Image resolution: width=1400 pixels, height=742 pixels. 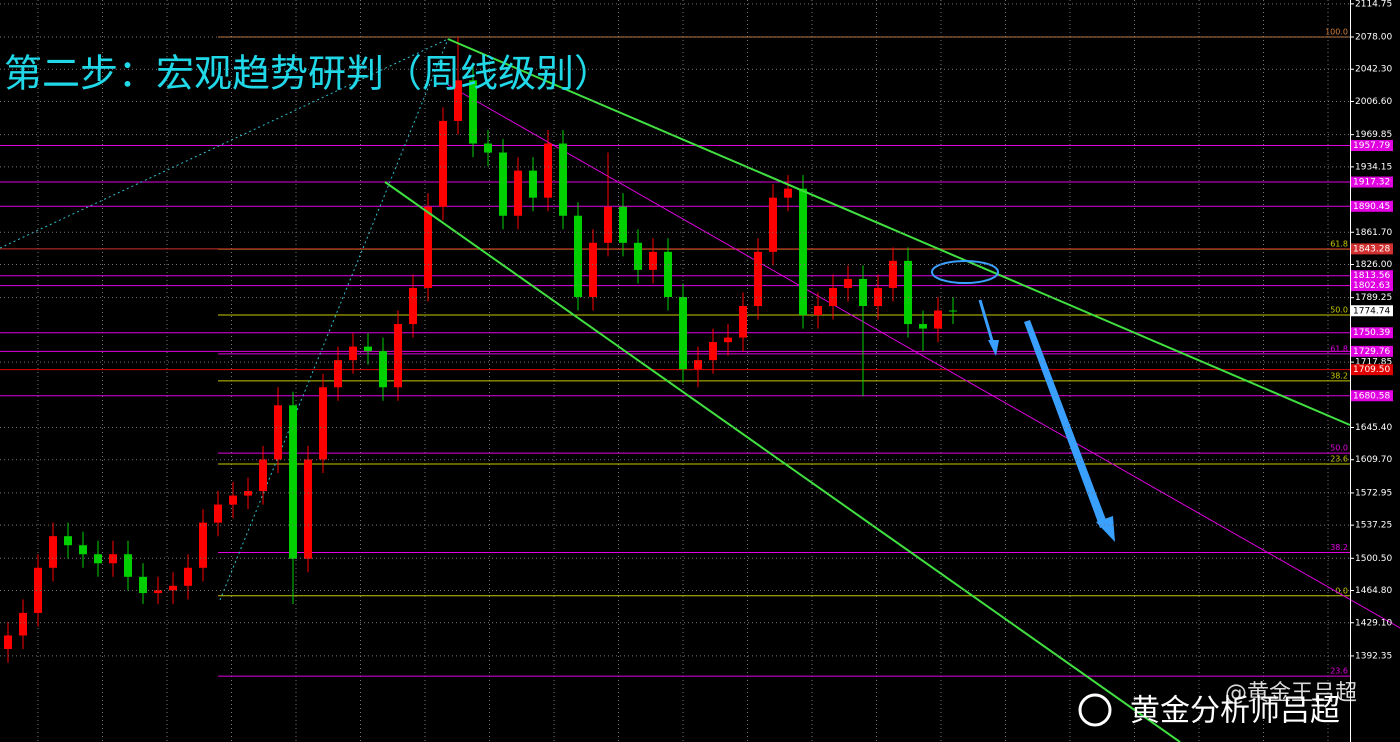 I want to click on fib-label: 38.2, so click(x=1339, y=547).